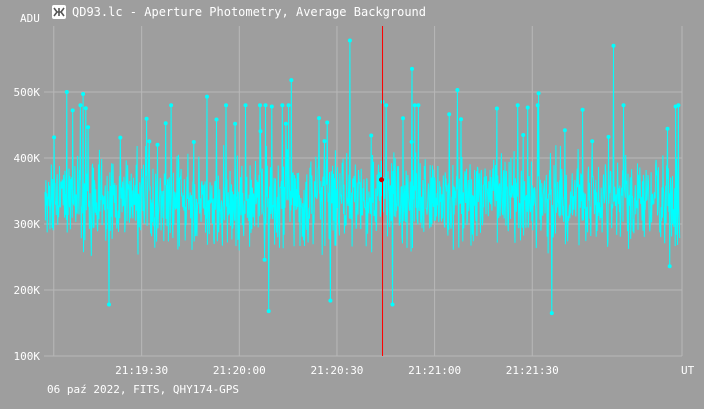 The height and width of the screenshot is (409, 704). Describe the element at coordinates (27, 224) in the screenshot. I see `y-tick-label: 300K` at that location.